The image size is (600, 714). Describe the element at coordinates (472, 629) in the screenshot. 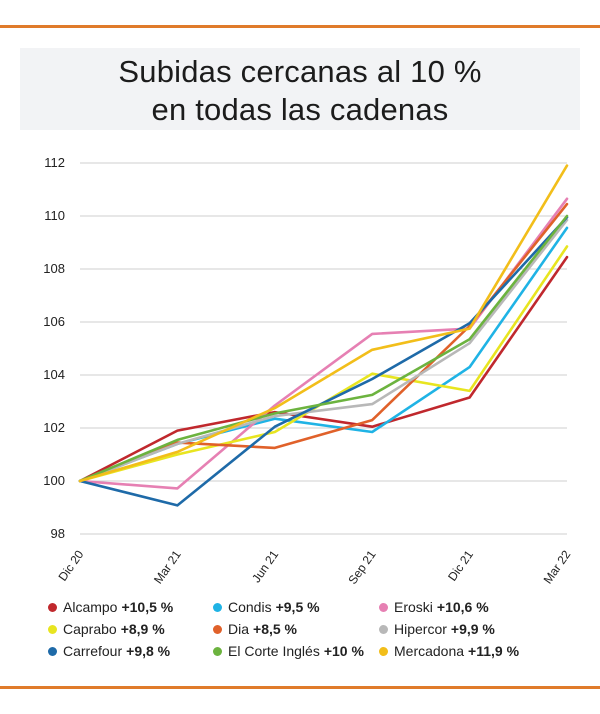

I see `legend-series-change: +9,9 %` at that location.